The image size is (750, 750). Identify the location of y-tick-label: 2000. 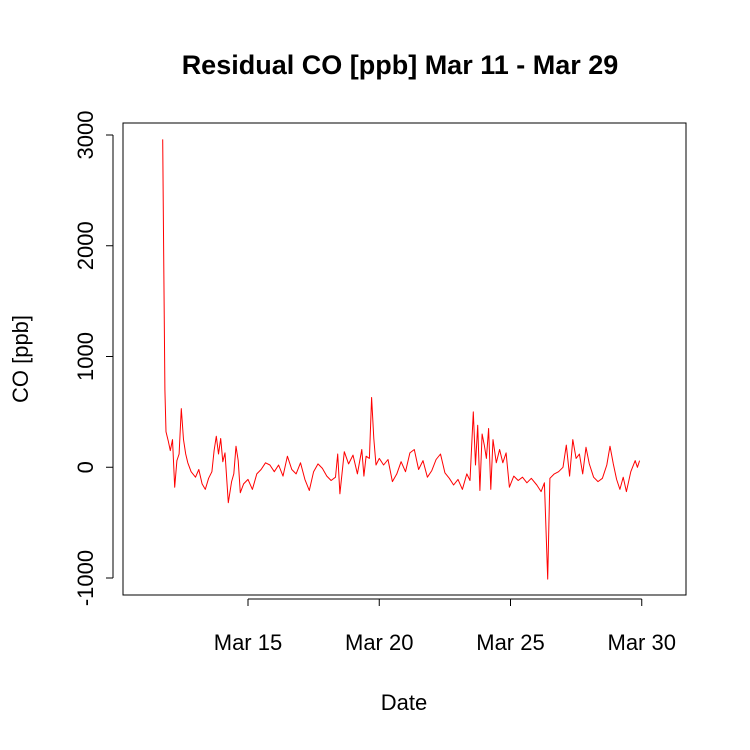
(85, 245).